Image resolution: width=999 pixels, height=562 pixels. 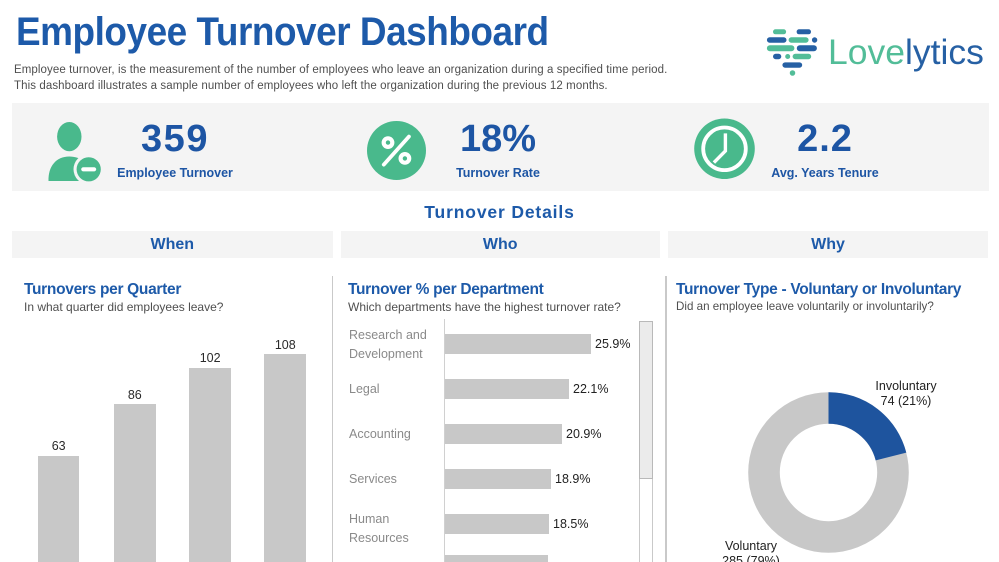 What do you see at coordinates (906, 52) in the screenshot?
I see `svg-text: Lovelytics` at bounding box center [906, 52].